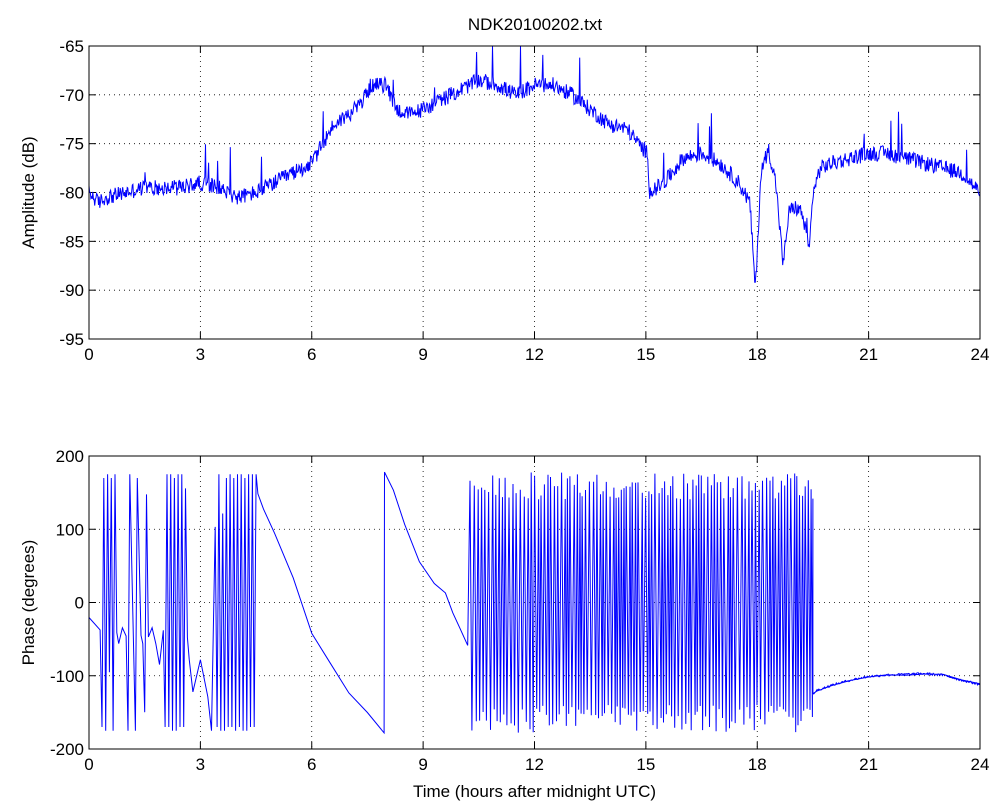  What do you see at coordinates (71, 46) in the screenshot?
I see `y-tick-label: -65` at bounding box center [71, 46].